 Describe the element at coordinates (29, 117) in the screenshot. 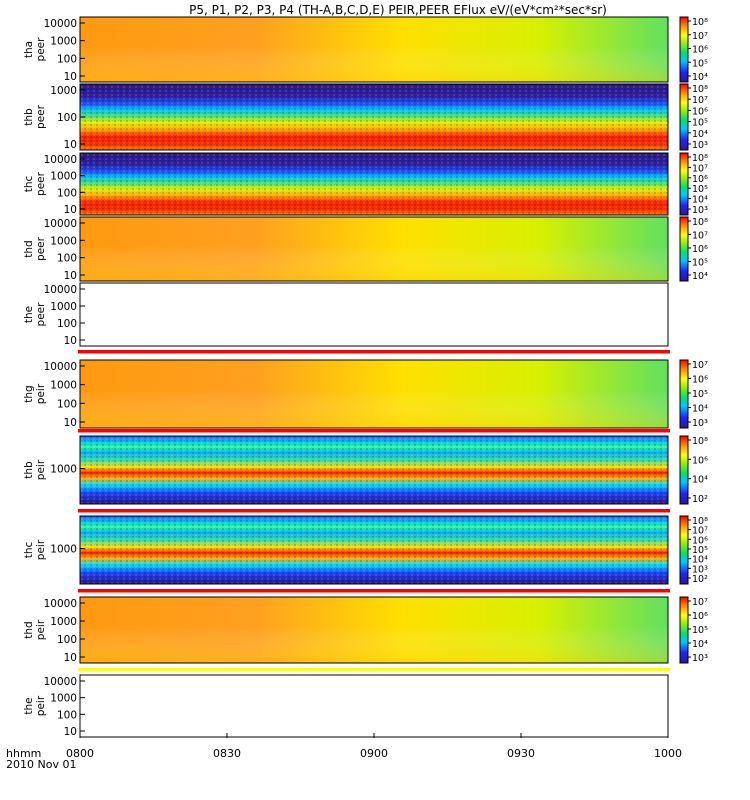

I see `ylabel-probe: thb` at that location.